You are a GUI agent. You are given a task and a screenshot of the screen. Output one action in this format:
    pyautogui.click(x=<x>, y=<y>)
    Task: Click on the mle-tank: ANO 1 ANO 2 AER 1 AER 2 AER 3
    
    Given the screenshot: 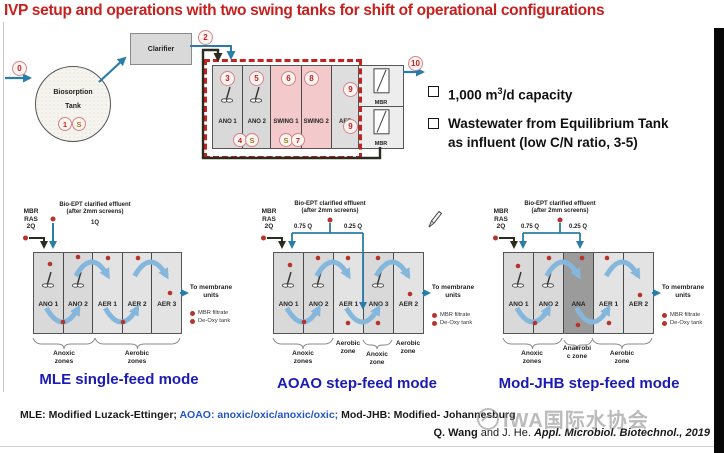 What is the action you would take?
    pyautogui.click(x=107, y=293)
    